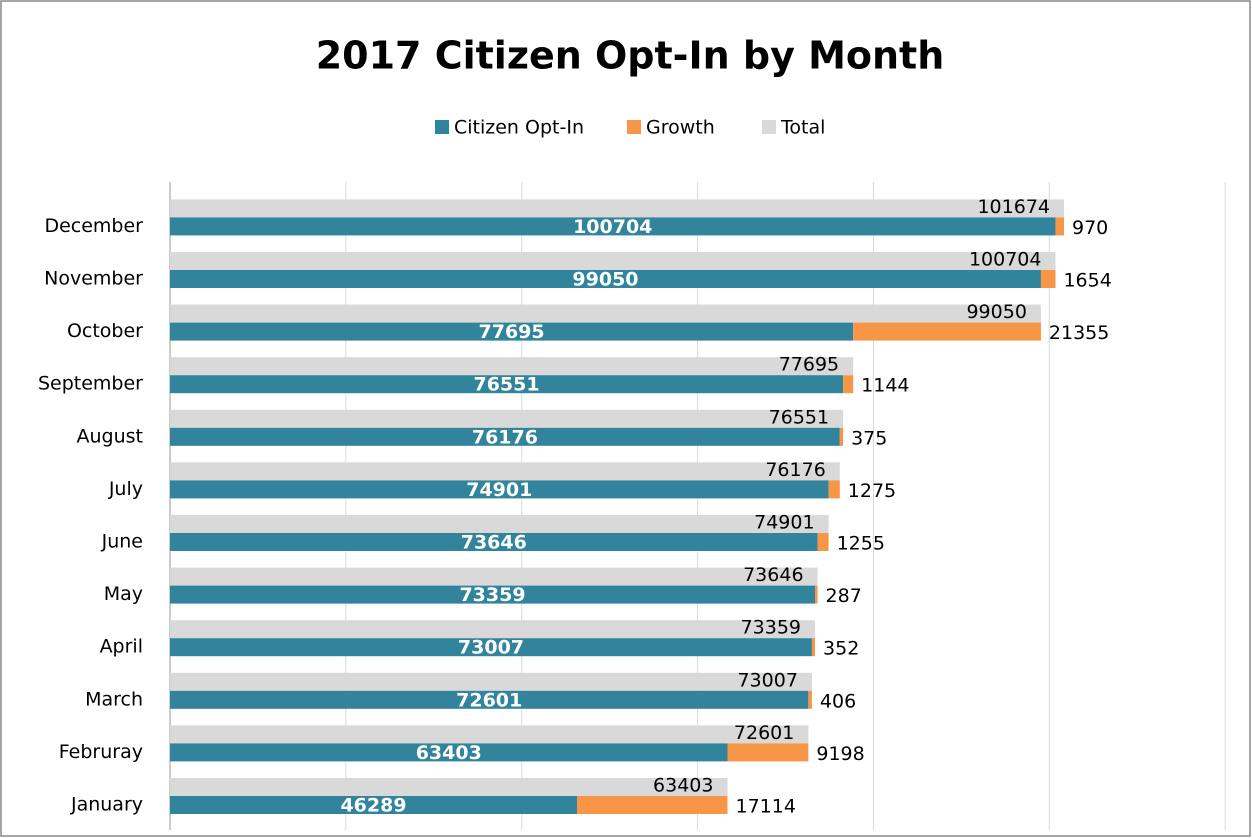 The image size is (1252, 838). I want to click on data-label: 352, so click(841, 649).